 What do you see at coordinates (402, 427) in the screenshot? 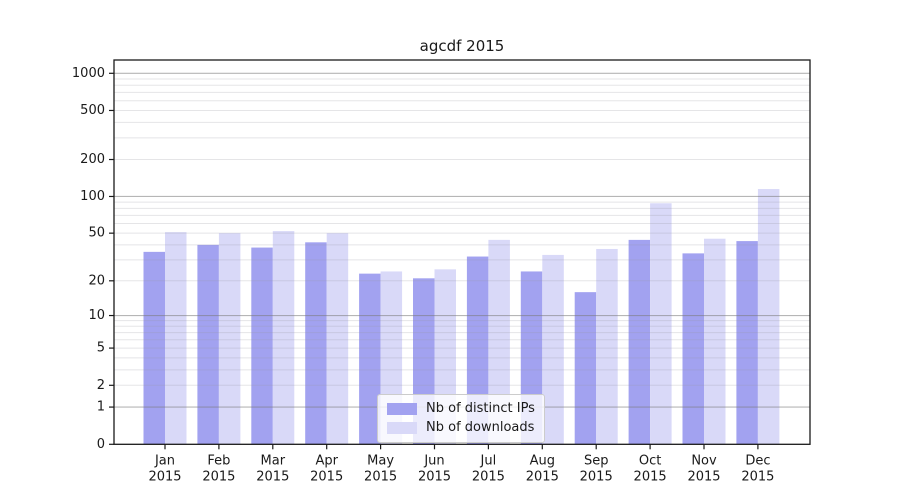
I see `legend-swatch-downloads` at bounding box center [402, 427].